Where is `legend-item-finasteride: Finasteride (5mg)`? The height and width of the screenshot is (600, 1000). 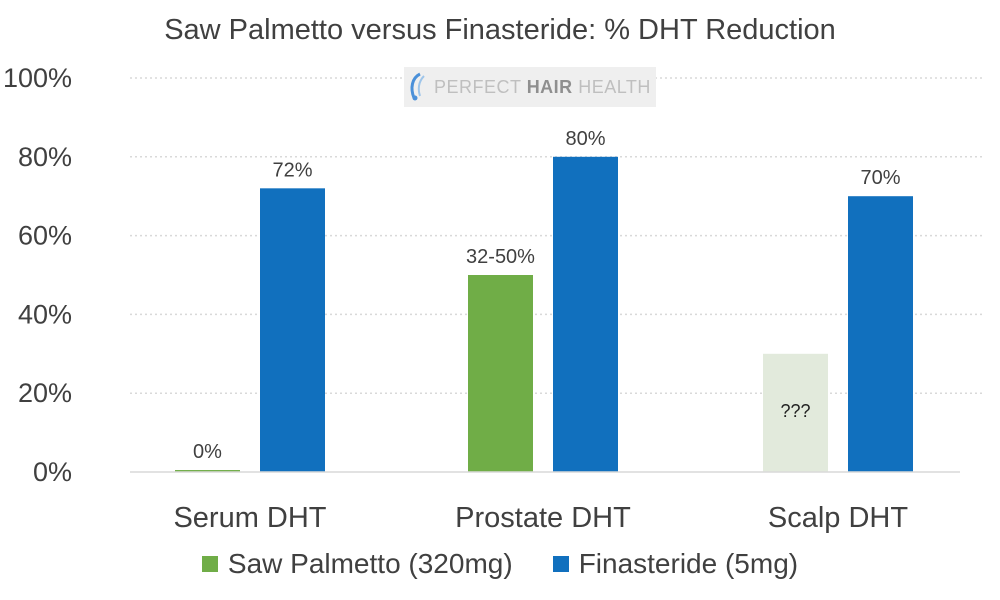
legend-item-finasteride: Finasteride (5mg) is located at coordinates (675, 564).